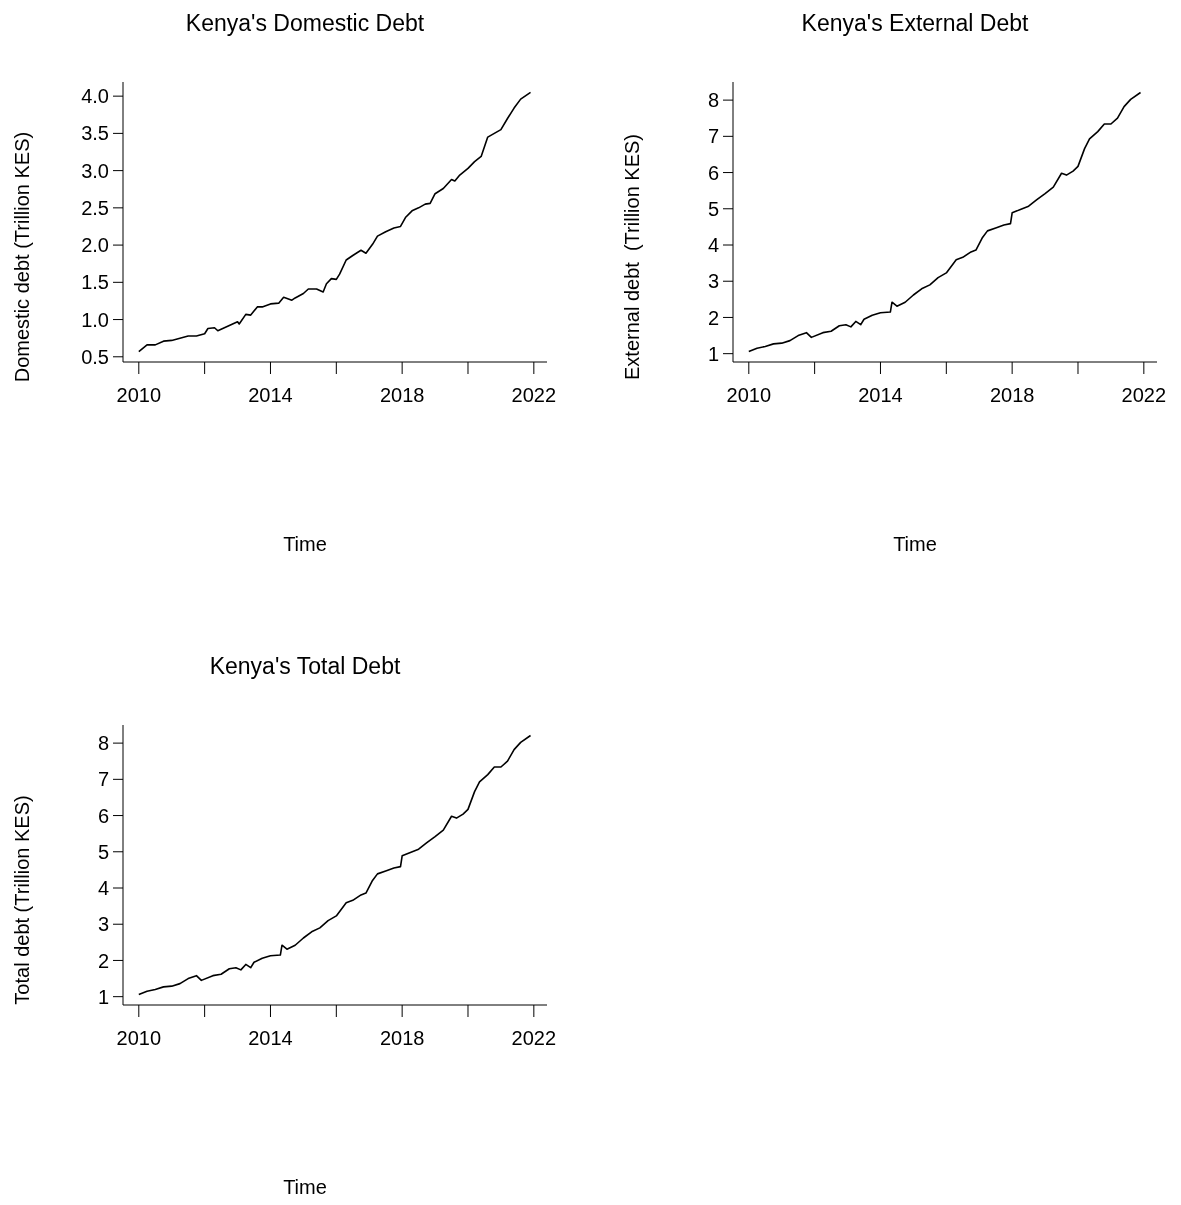  Describe the element at coordinates (22, 257) in the screenshot. I see `y-axis-title: Domestic debt (Trillion KES)` at that location.